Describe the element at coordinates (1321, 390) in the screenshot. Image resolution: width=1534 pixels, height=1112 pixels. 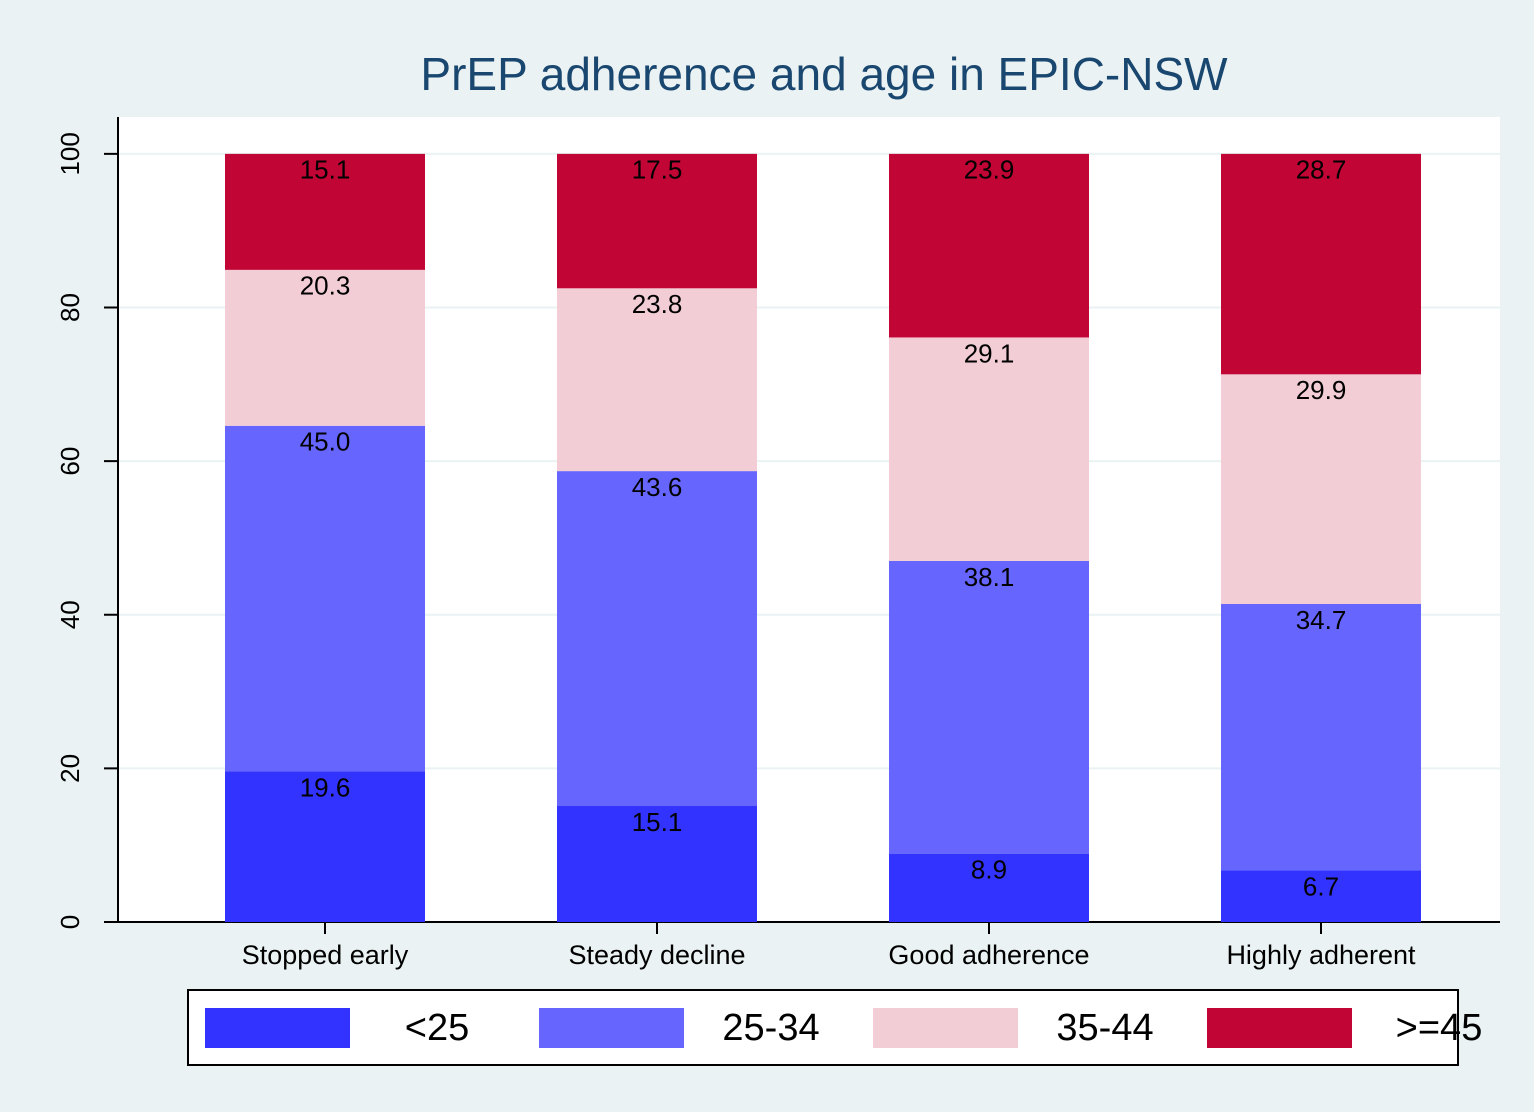
I see `value-label: 29.9` at that location.